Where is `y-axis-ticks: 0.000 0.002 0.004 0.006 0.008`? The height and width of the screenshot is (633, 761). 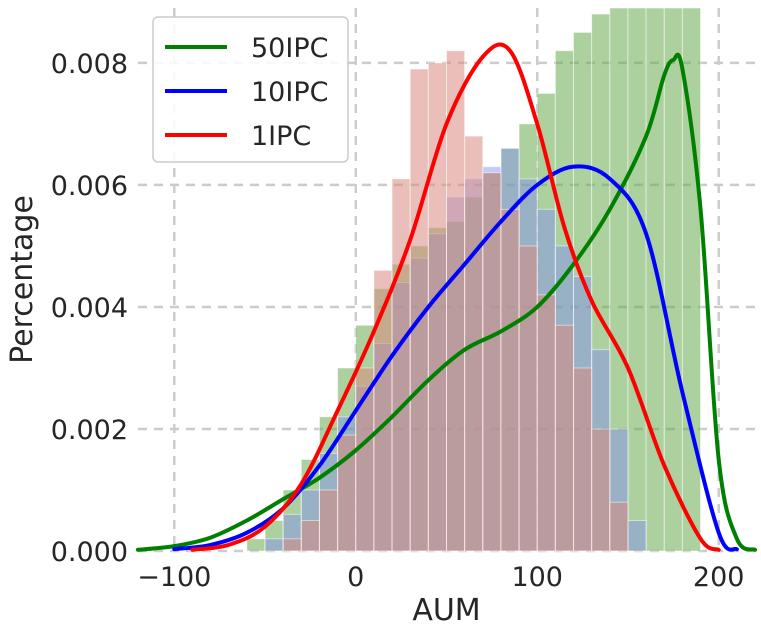
y-axis-ticks: 0.000 0.002 0.004 0.006 0.008 is located at coordinates (89, 308).